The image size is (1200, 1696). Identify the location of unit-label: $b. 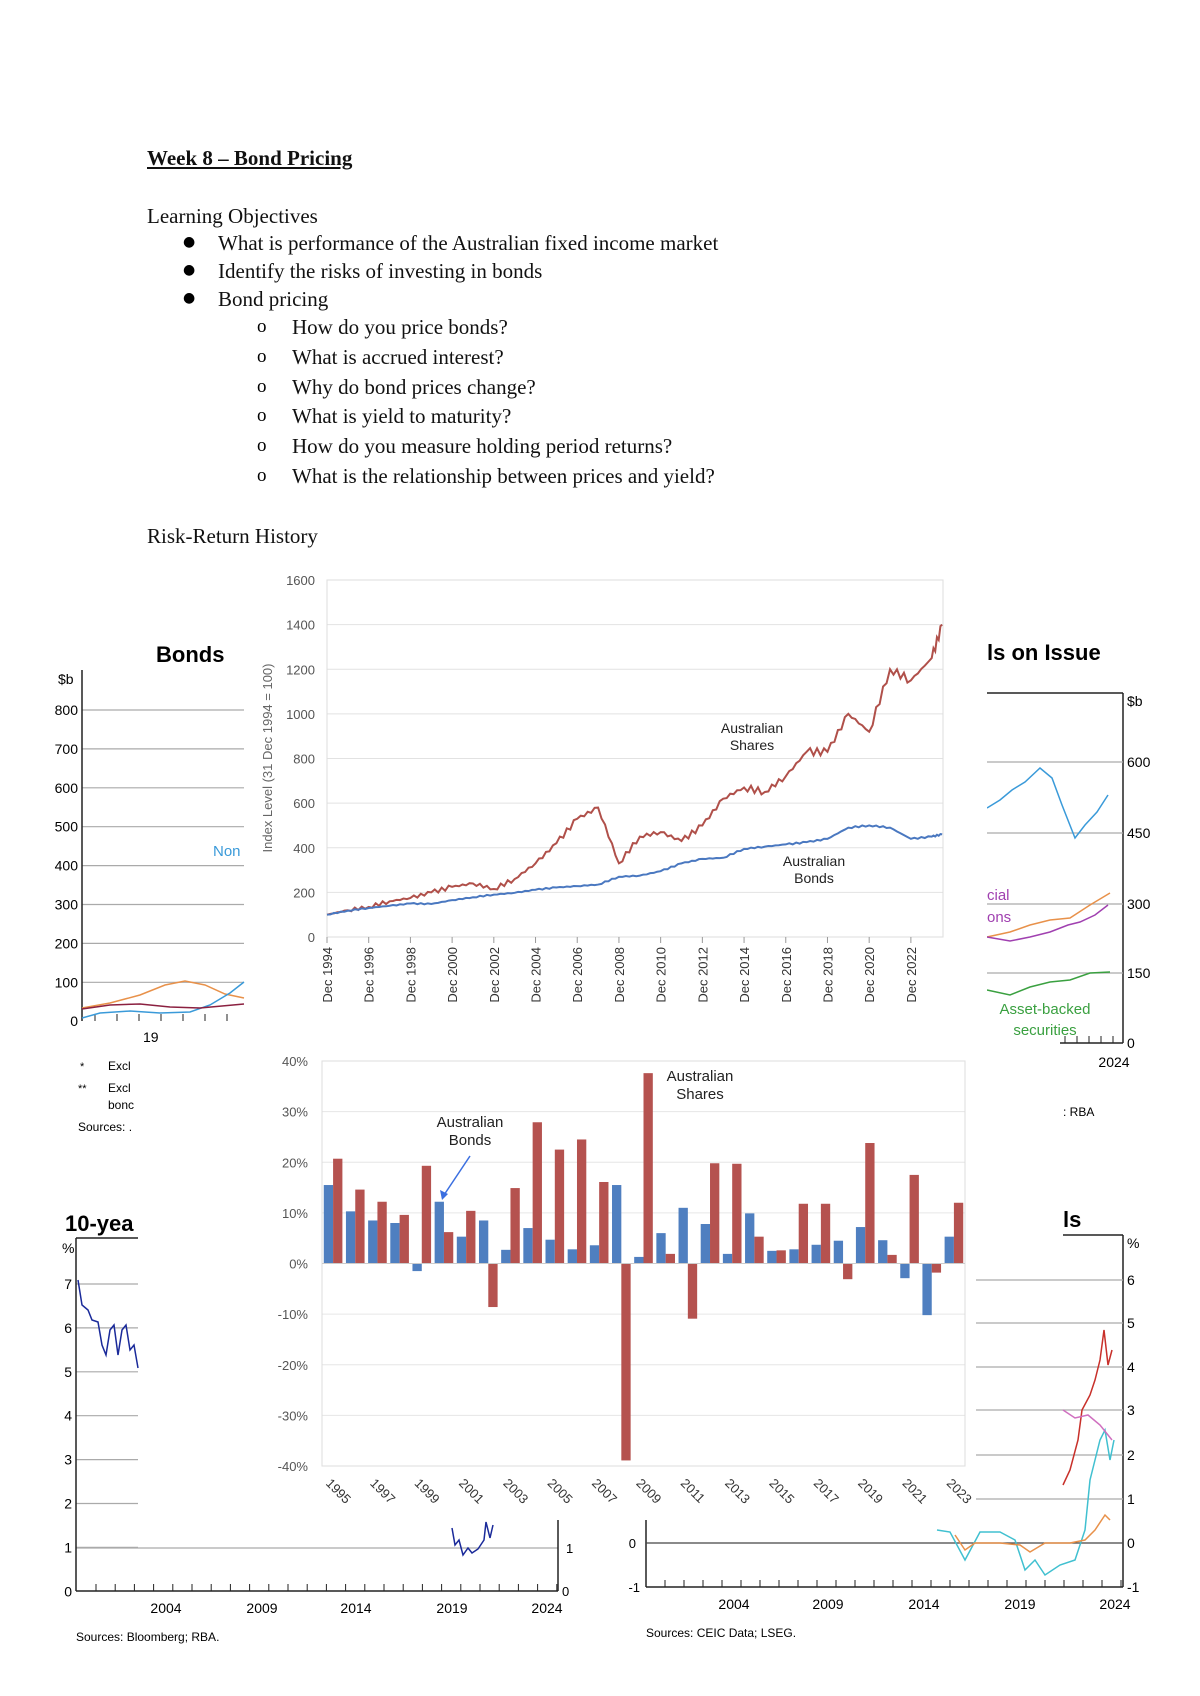
(66, 679).